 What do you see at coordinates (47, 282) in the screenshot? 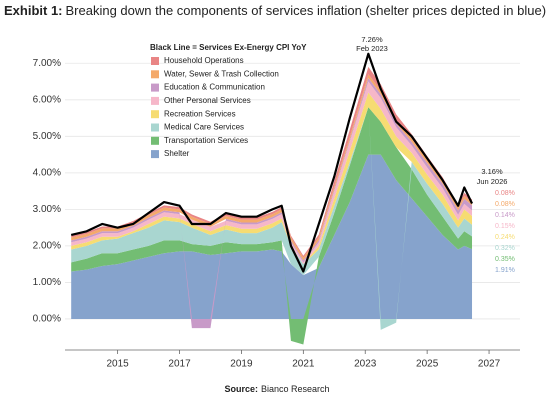
I see `y-tick-label: 1.00%` at bounding box center [47, 282].